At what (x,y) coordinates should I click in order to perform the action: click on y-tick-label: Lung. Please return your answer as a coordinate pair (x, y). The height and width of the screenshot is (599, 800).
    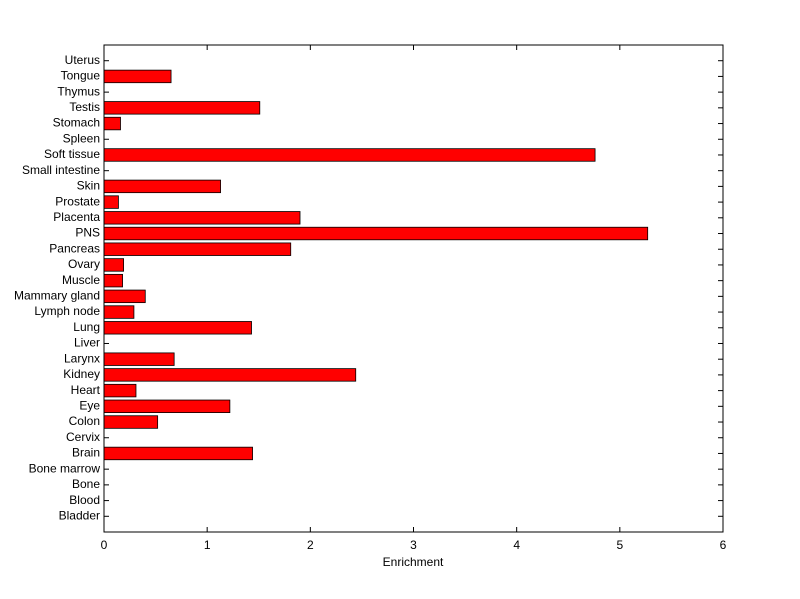
    Looking at the image, I should click on (86, 327).